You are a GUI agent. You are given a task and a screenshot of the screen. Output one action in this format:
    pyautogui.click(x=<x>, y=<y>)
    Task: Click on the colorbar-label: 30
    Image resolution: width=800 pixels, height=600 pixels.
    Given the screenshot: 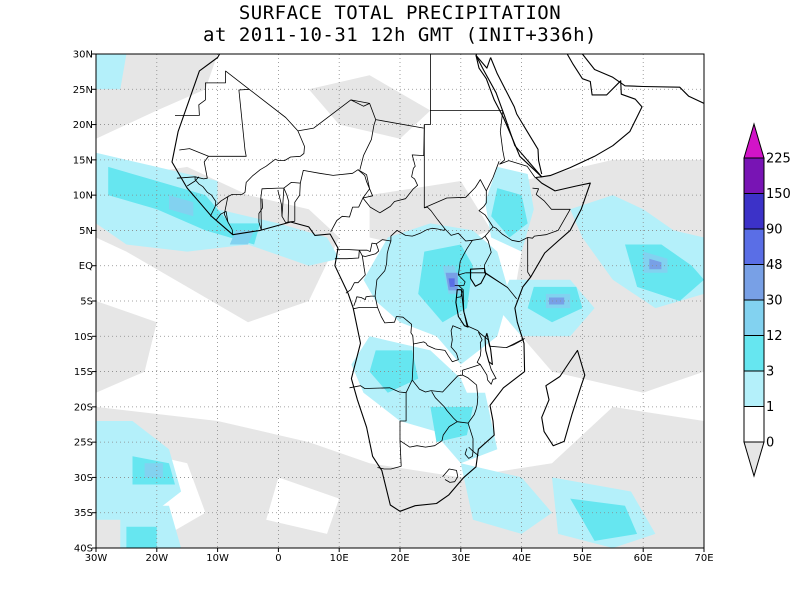 What is the action you would take?
    pyautogui.click(x=774, y=301)
    